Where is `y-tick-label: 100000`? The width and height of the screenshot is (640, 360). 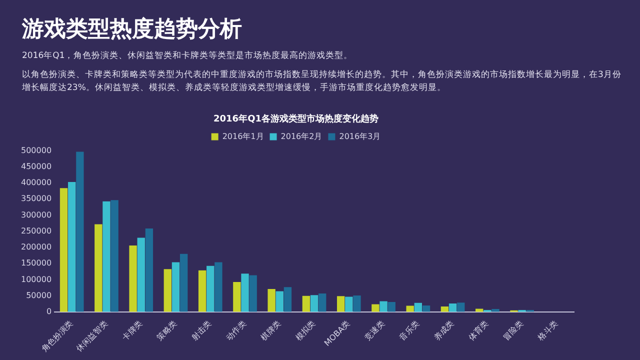 y-tick-label: 100000 is located at coordinates (36, 279).